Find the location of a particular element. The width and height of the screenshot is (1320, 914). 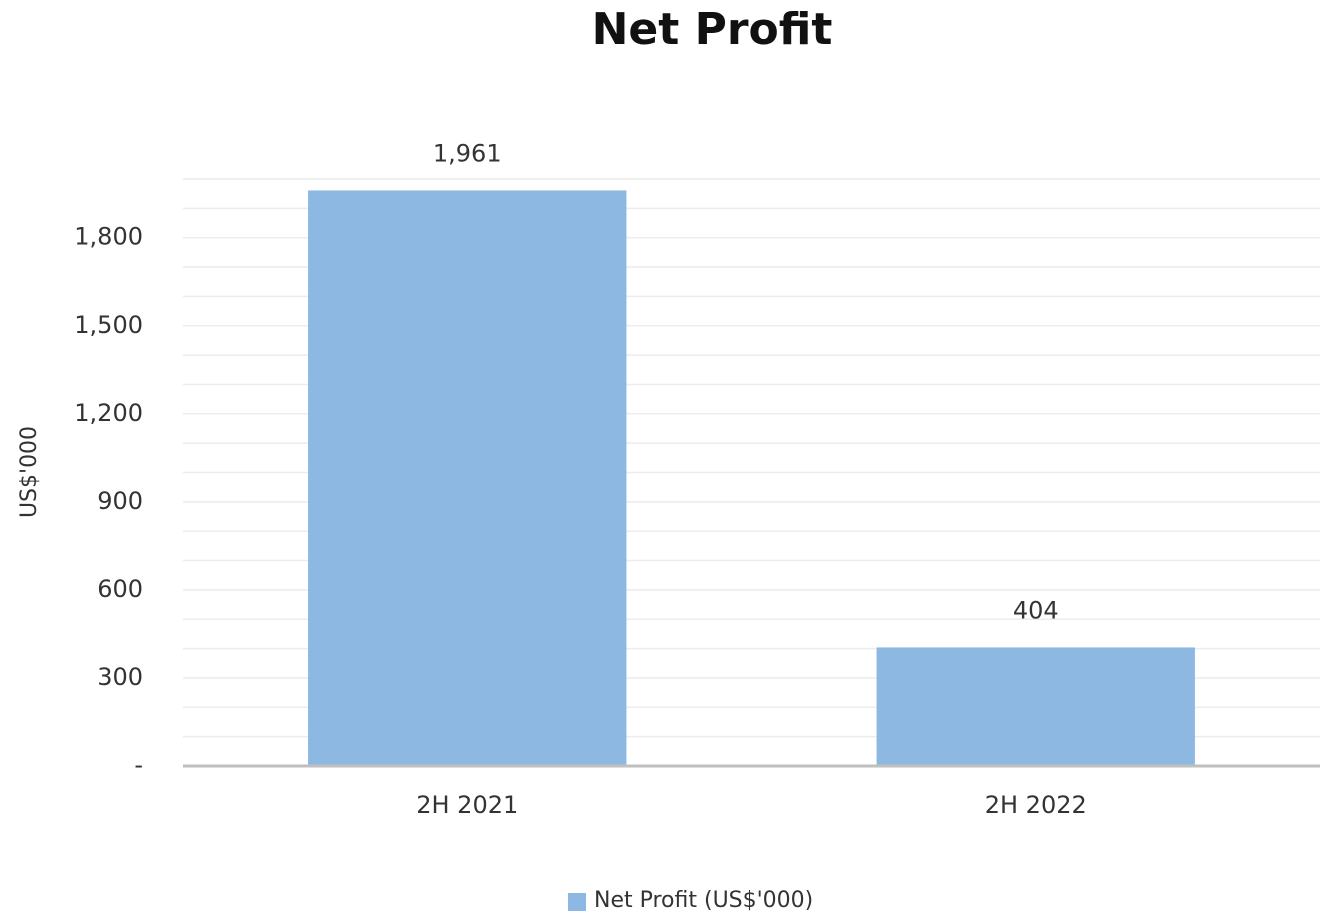

bar is located at coordinates (1035, 706).